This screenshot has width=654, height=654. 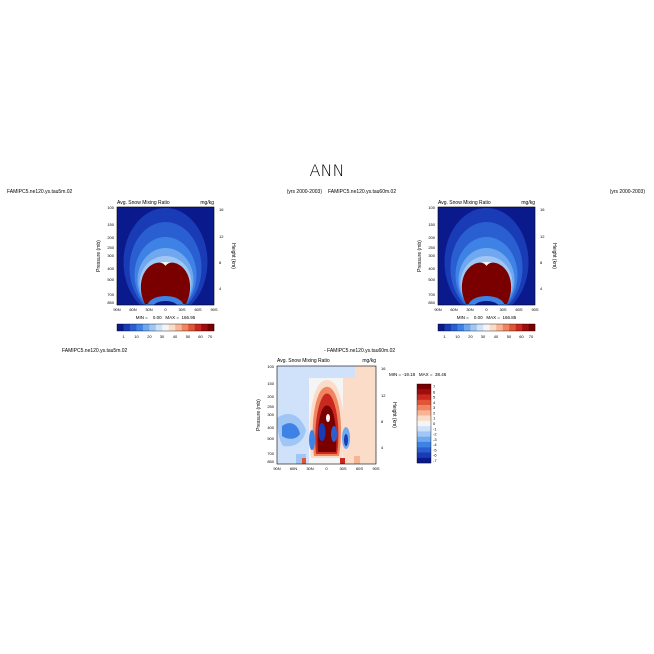 I want to click on panel-a-y-tick: 200, so click(x=110, y=237).